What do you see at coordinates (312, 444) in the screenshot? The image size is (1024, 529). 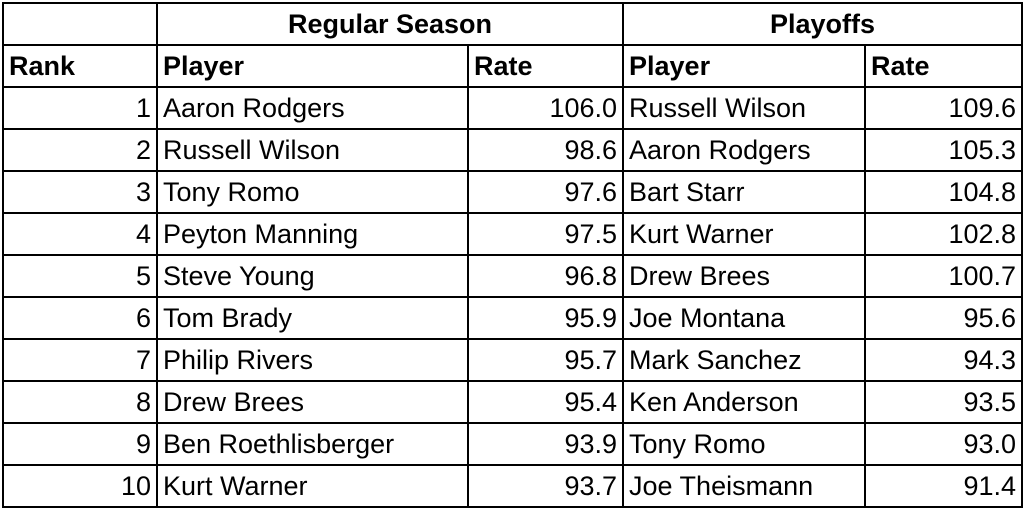 I see `regular-season-player-cell: Ben Roethlisberger` at bounding box center [312, 444].